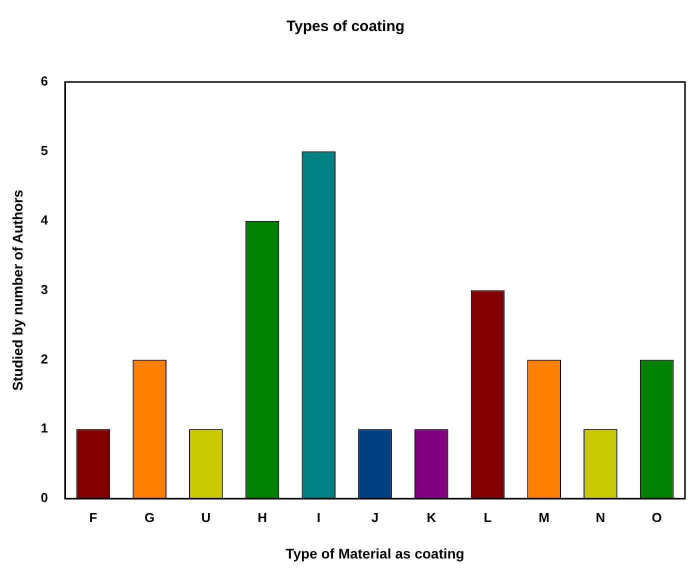 The image size is (691, 577). I want to click on x-tick-label: N, so click(601, 517).